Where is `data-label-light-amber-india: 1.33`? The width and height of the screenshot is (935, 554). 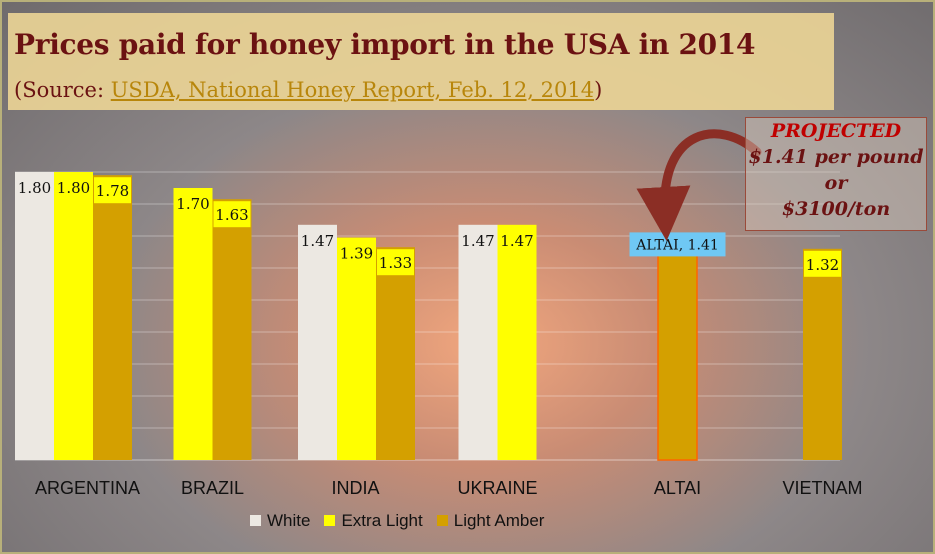 data-label-light-amber-india: 1.33 is located at coordinates (395, 263).